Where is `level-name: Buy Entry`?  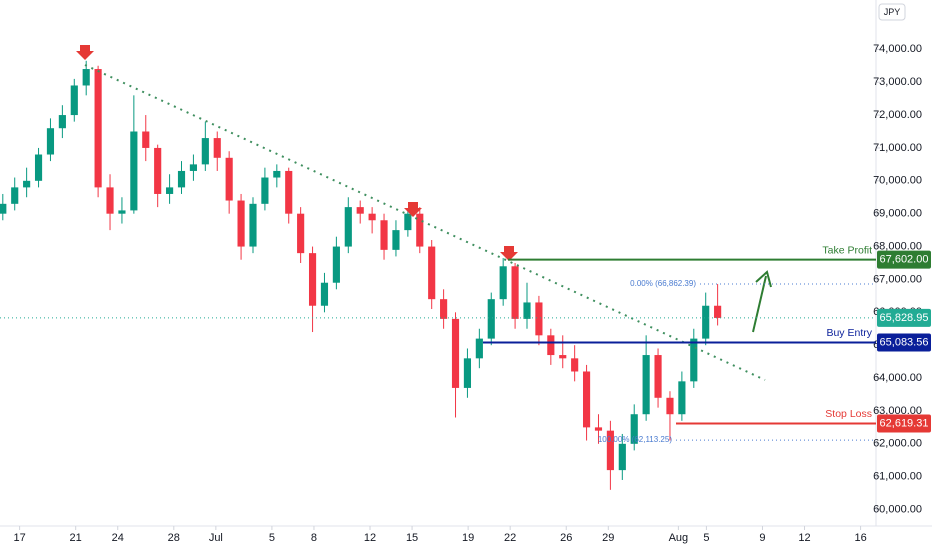
level-name: Buy Entry is located at coordinates (849, 333).